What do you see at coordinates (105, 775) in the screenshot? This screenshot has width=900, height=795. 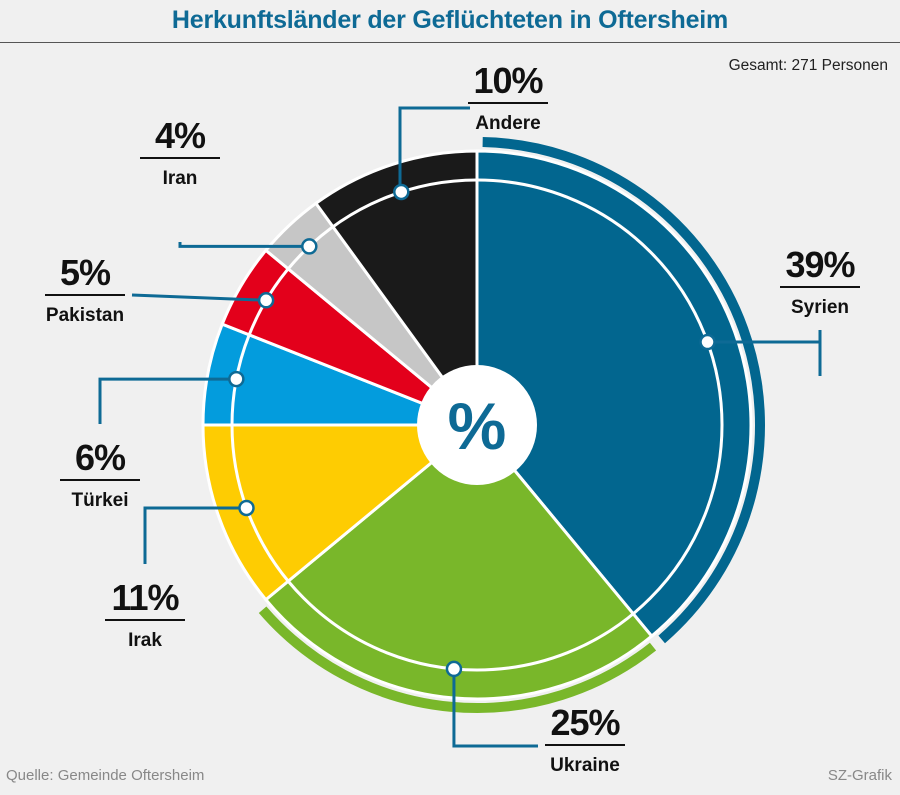 I see `source-note: Quelle: Gemeinde Oftersheim` at bounding box center [105, 775].